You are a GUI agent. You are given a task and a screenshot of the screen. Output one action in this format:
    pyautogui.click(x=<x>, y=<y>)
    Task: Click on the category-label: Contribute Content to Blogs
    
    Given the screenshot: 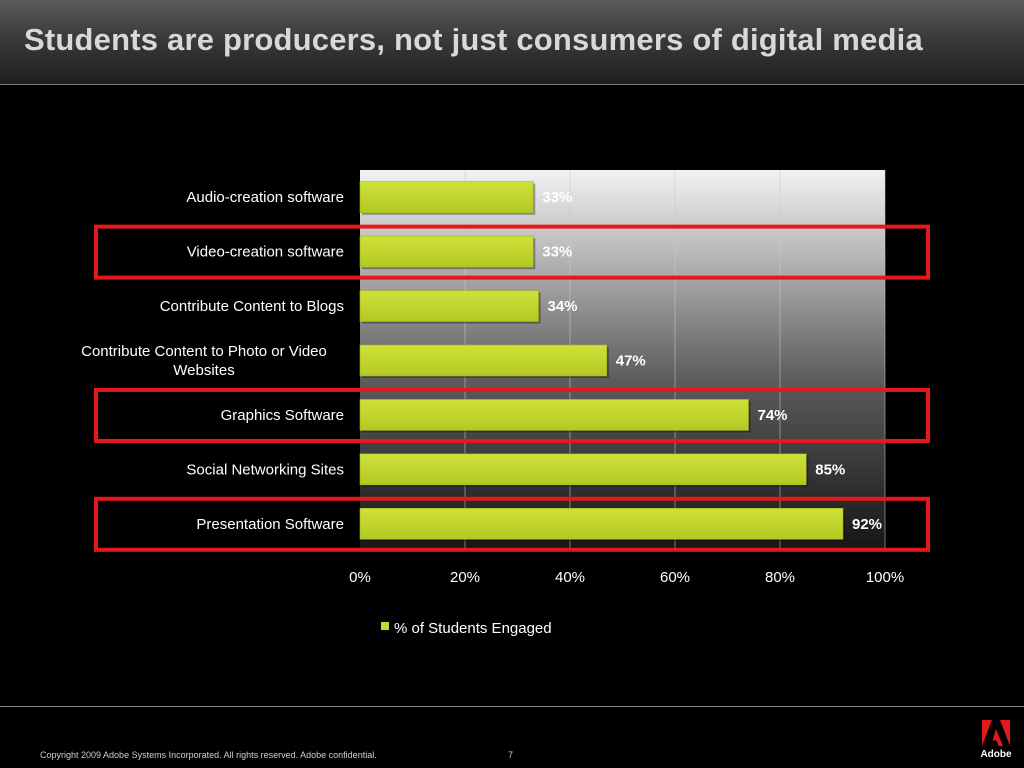 What is the action you would take?
    pyautogui.click(x=252, y=306)
    